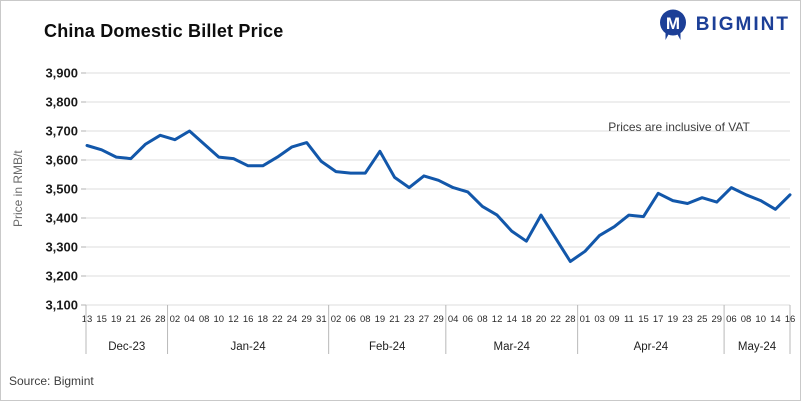  What do you see at coordinates (61, 131) in the screenshot?
I see `y-axis-label: 3,700` at bounding box center [61, 131].